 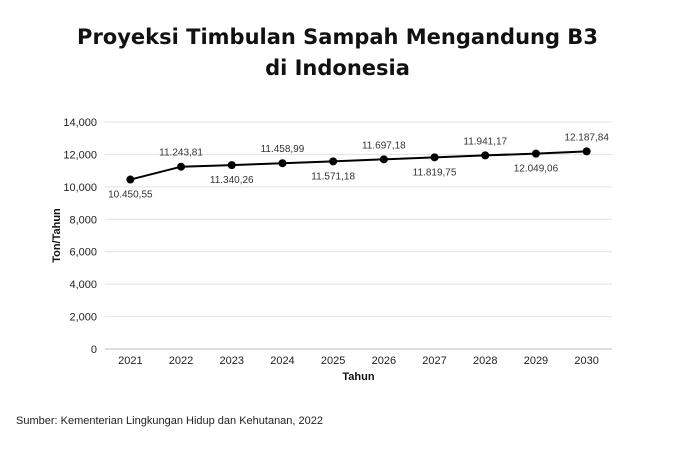 What do you see at coordinates (536, 361) in the screenshot?
I see `x-tick-label: 2029` at bounding box center [536, 361].